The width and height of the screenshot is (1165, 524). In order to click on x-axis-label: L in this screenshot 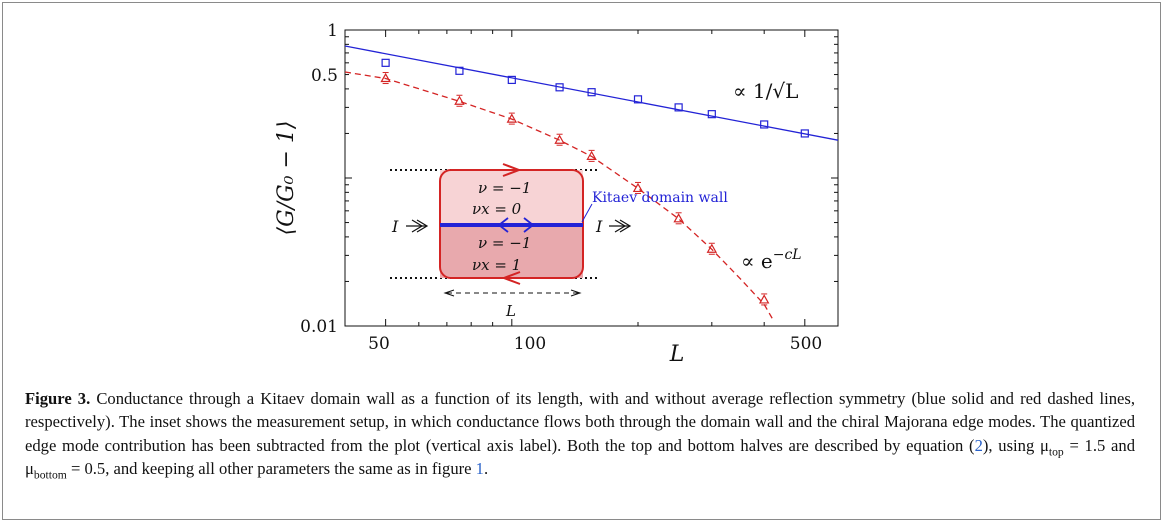, I will do `click(677, 354)`.